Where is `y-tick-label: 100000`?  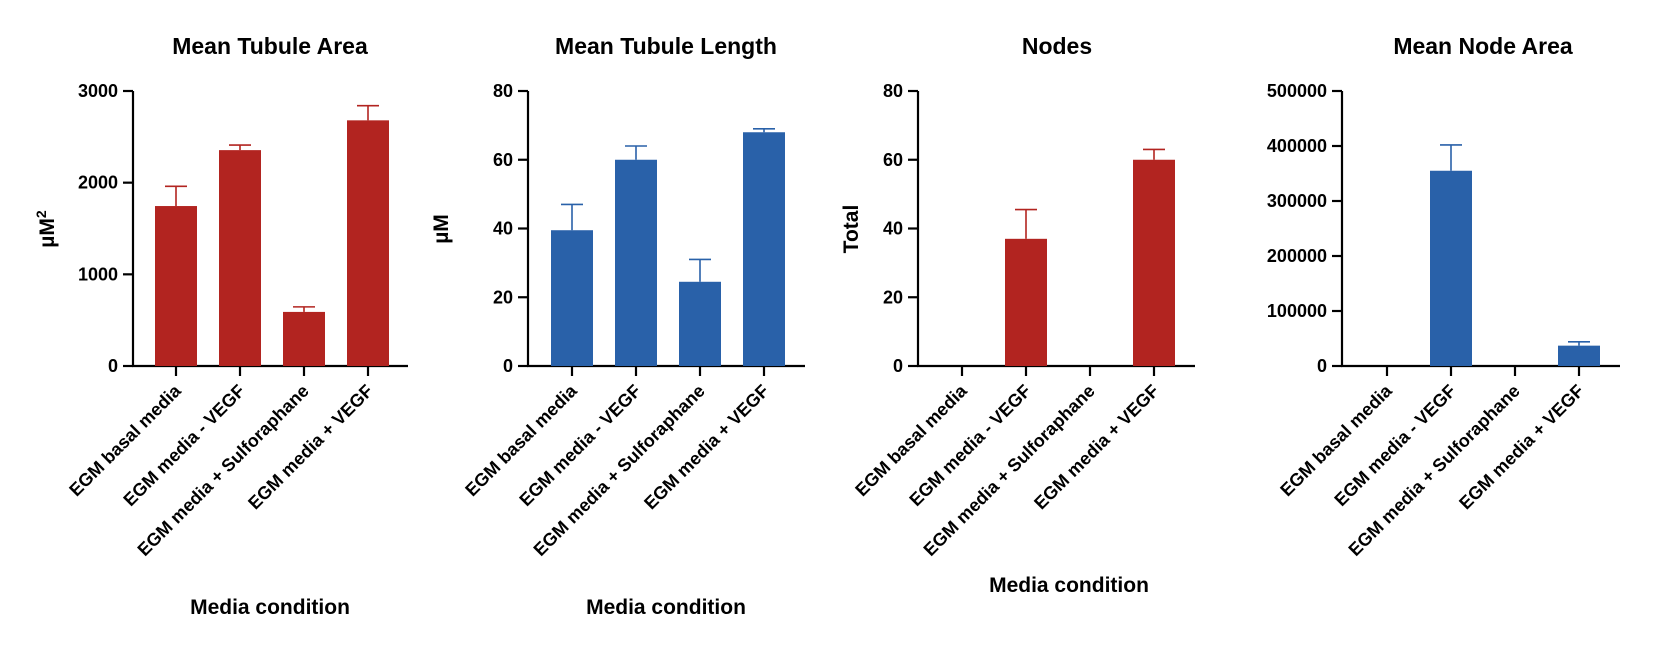 y-tick-label: 100000 is located at coordinates (1297, 311).